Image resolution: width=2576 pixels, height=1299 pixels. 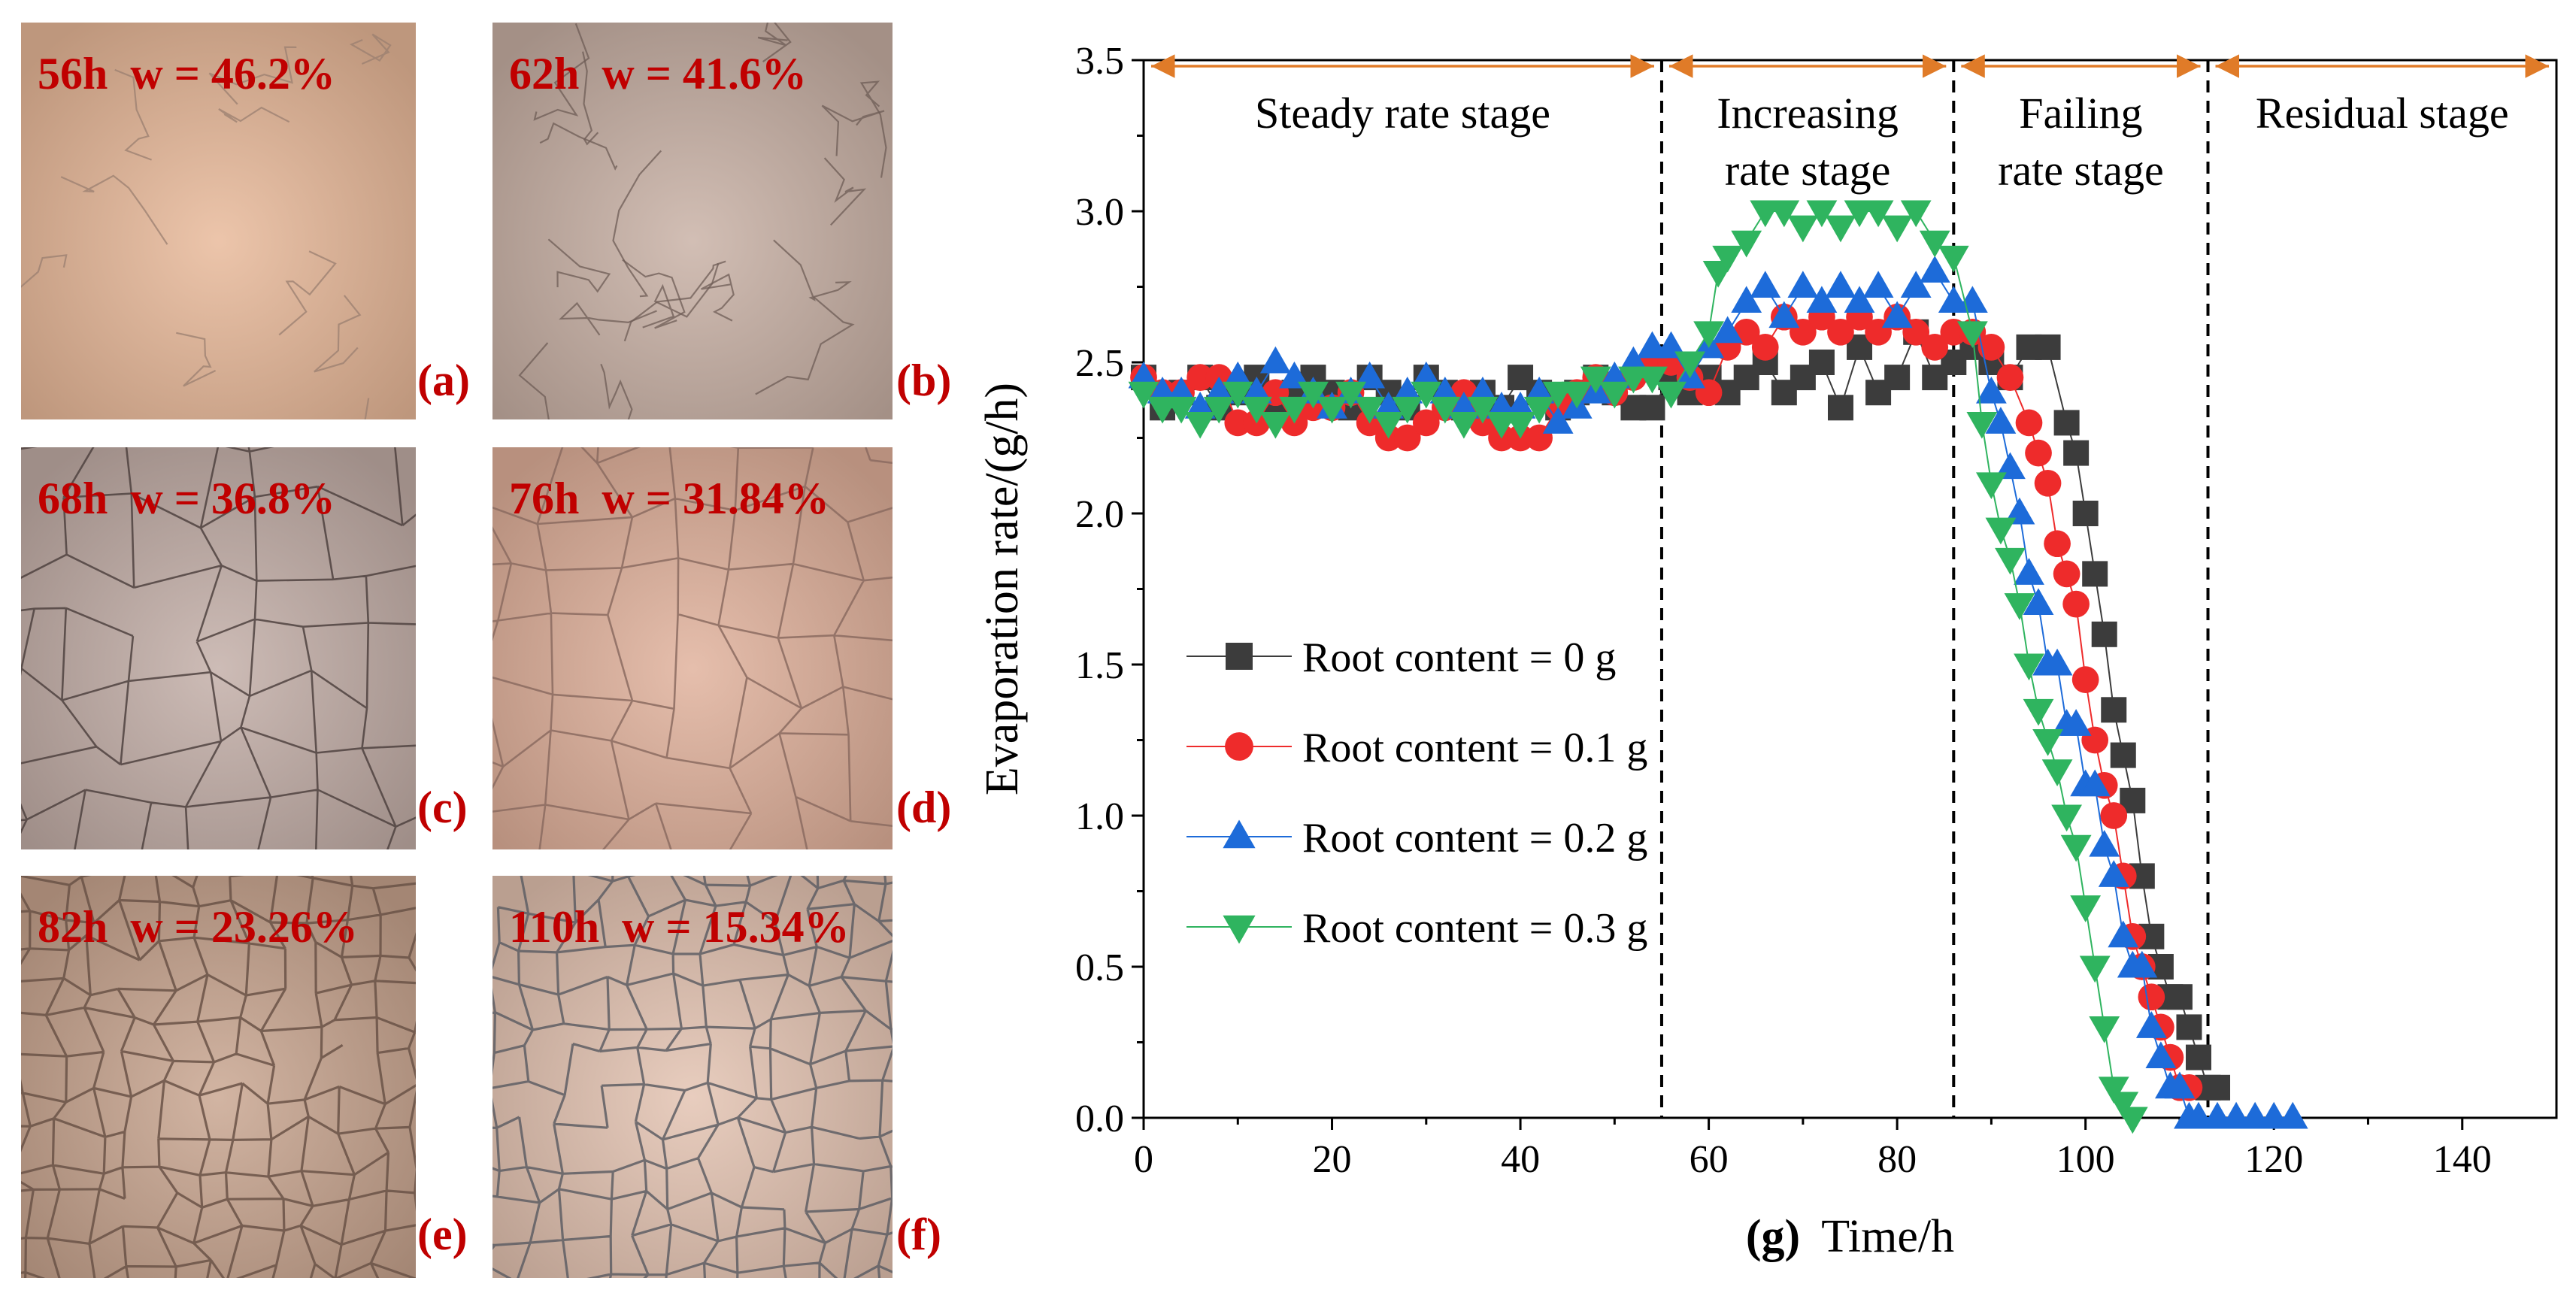 I want to click on x-tick-label: 80, so click(x=1897, y=1159).